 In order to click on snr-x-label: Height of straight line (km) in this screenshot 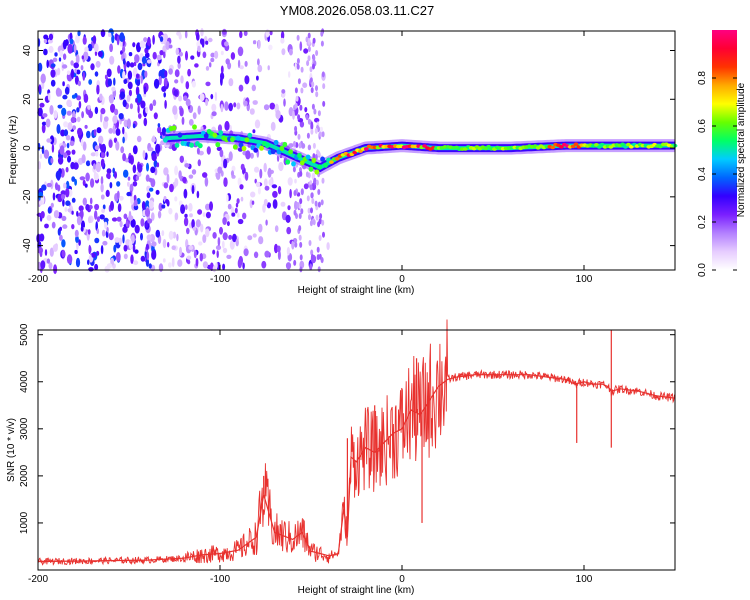, I will do `click(356, 590)`.